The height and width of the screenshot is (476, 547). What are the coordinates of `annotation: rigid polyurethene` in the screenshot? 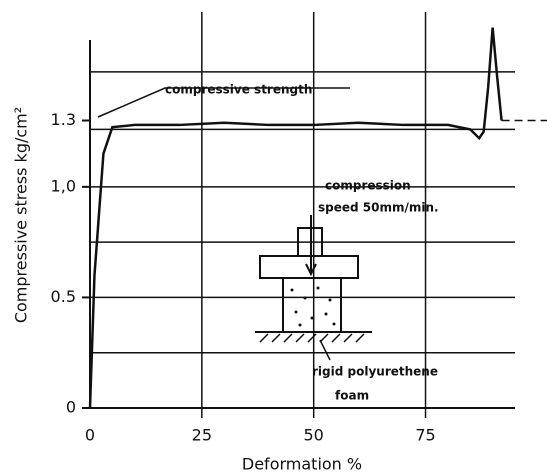 It's located at (375, 372).